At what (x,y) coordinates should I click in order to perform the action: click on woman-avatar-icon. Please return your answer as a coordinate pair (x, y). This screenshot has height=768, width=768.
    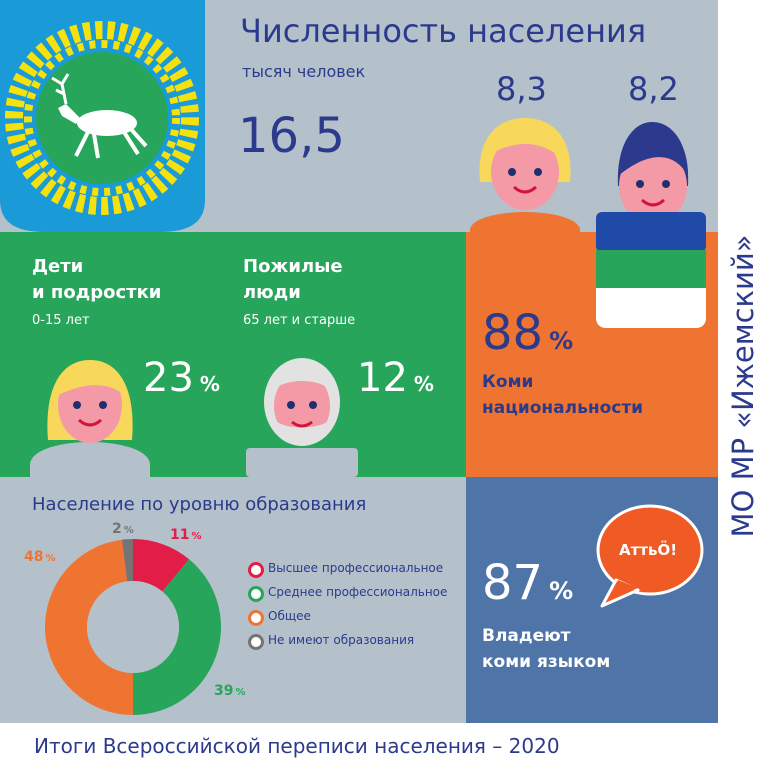
    Looking at the image, I should click on (525, 180).